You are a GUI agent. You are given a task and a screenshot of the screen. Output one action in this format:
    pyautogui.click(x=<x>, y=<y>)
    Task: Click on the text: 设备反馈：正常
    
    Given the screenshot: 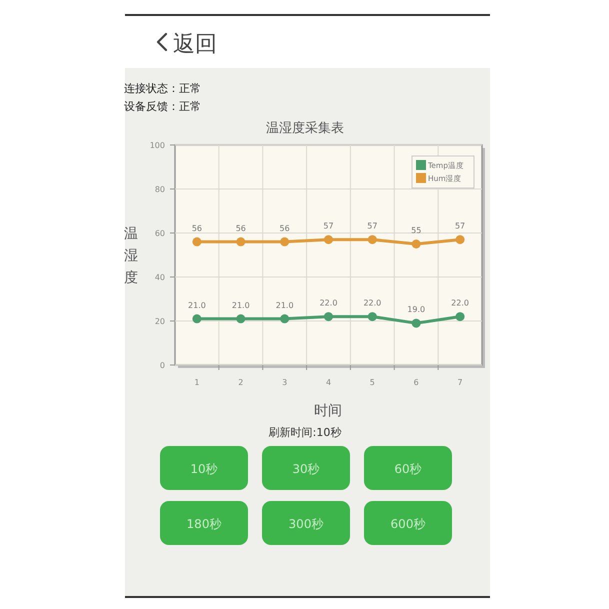 What is the action you would take?
    pyautogui.click(x=162, y=106)
    